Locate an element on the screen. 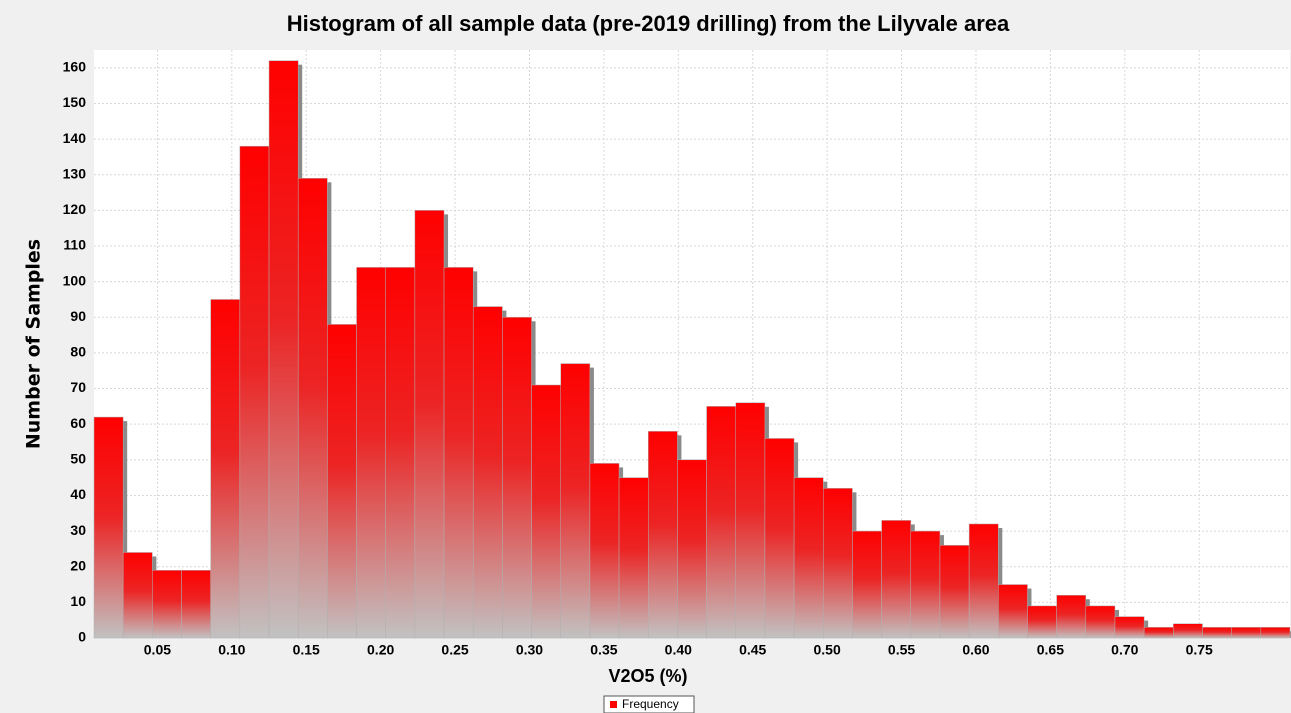  x-tick-label: 0.05 is located at coordinates (157, 650).